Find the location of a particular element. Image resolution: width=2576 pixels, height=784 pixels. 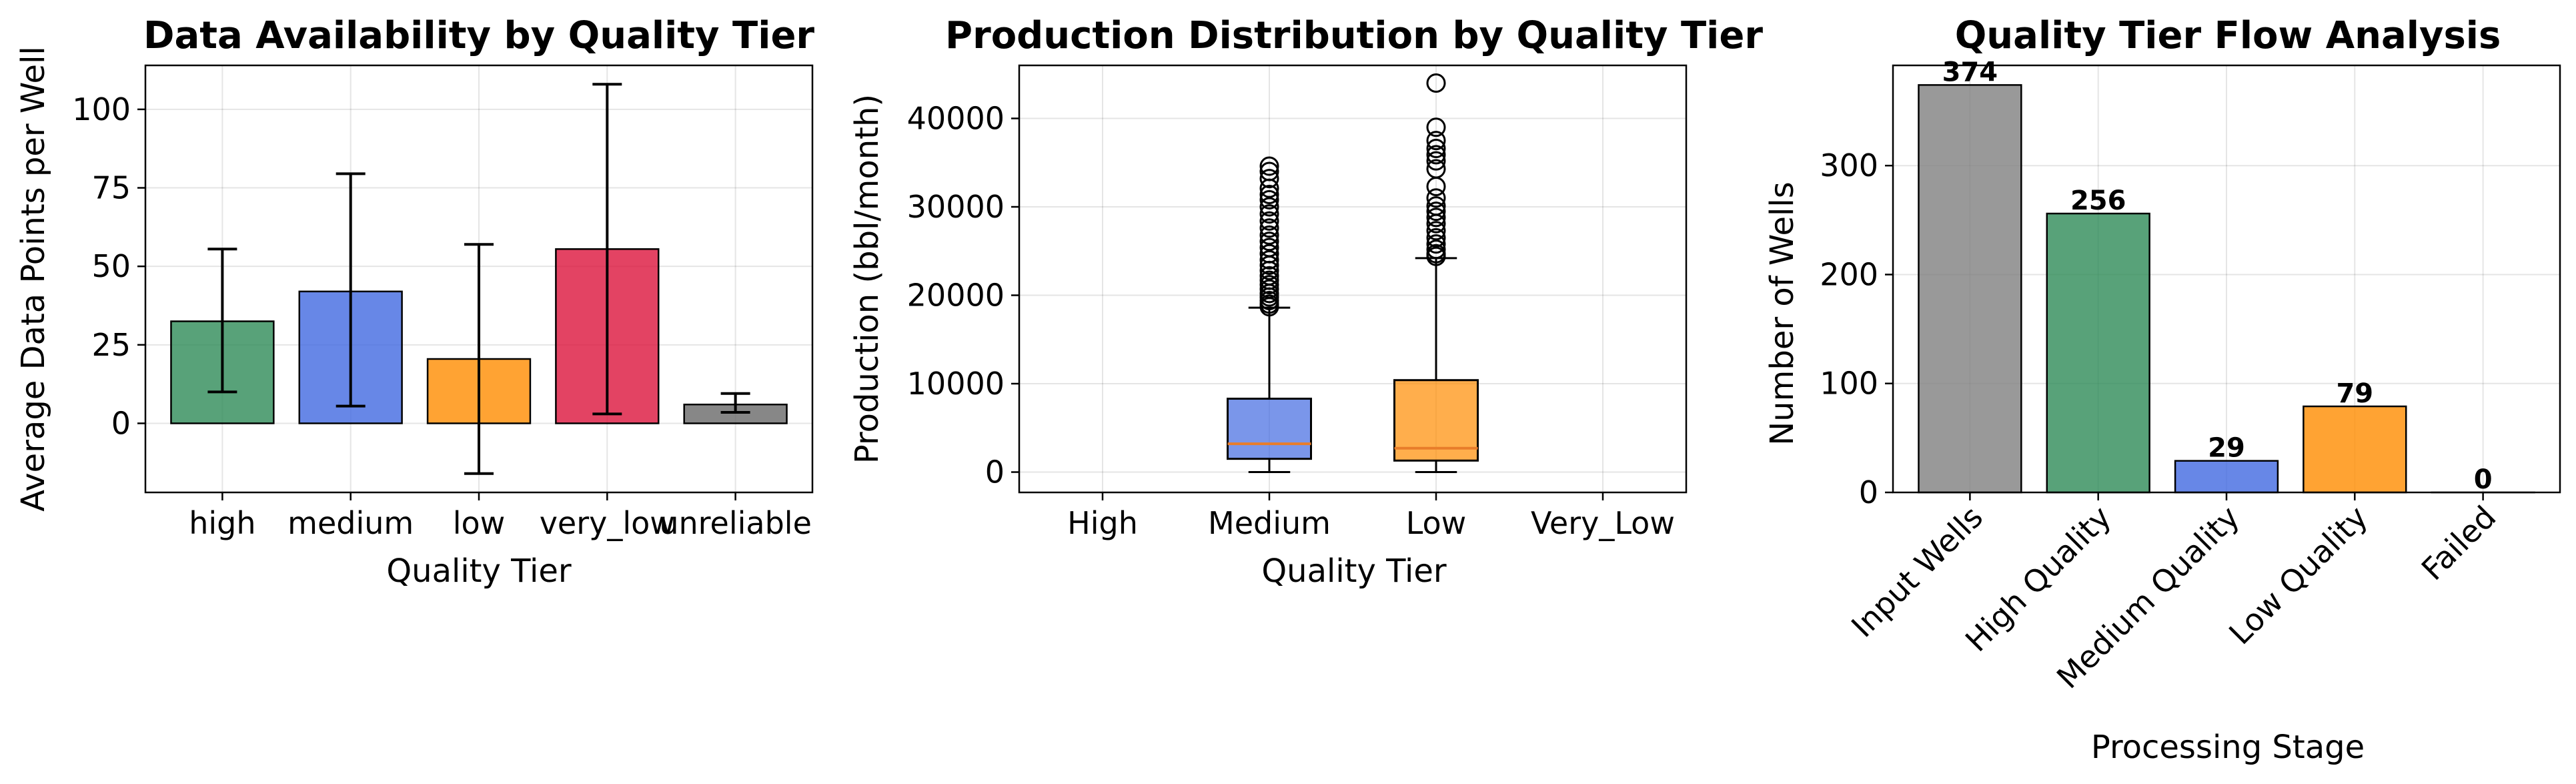

y-axis-label: Production (bbl/month) is located at coordinates (867, 279).